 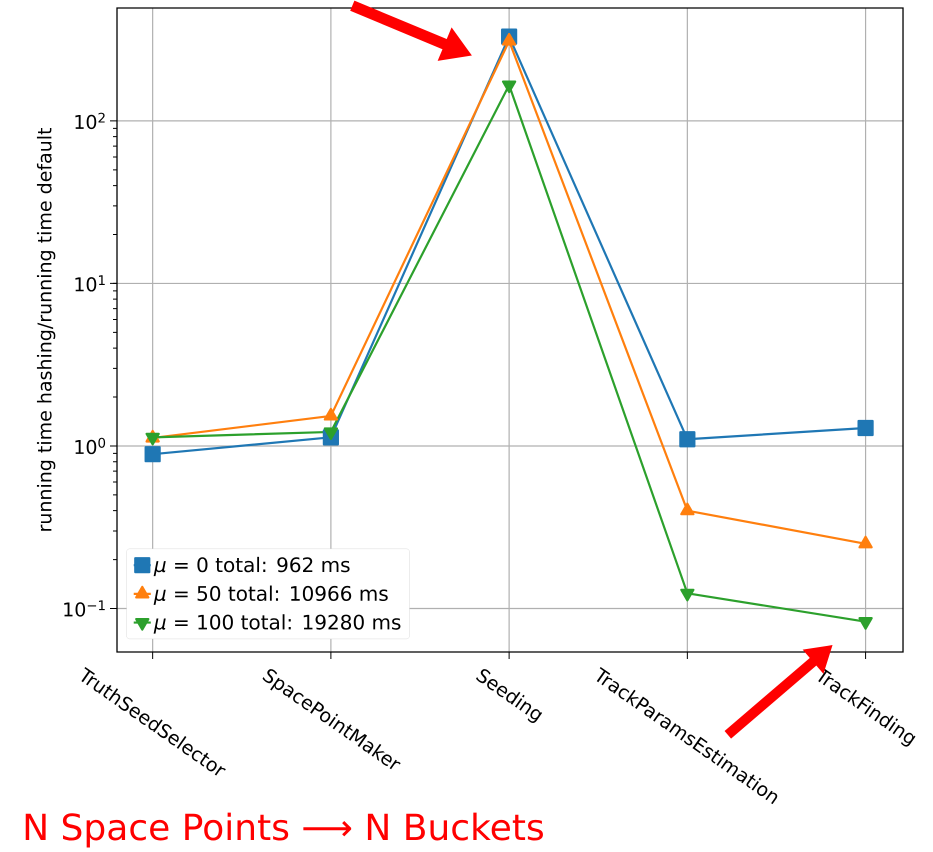 I want to click on y-tick-label: 10$^{−1}$, so click(x=84, y=608).